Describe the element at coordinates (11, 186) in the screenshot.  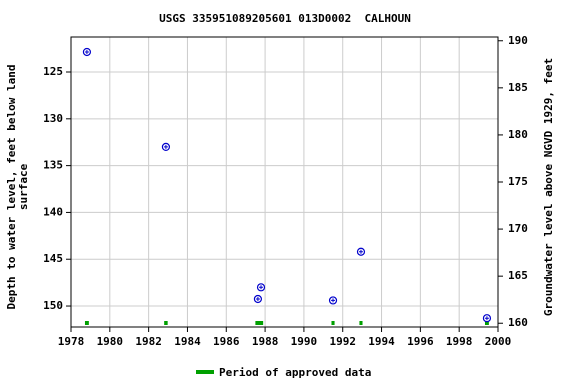
I see `y-axis-label: Depth to water level, feet below land` at that location.